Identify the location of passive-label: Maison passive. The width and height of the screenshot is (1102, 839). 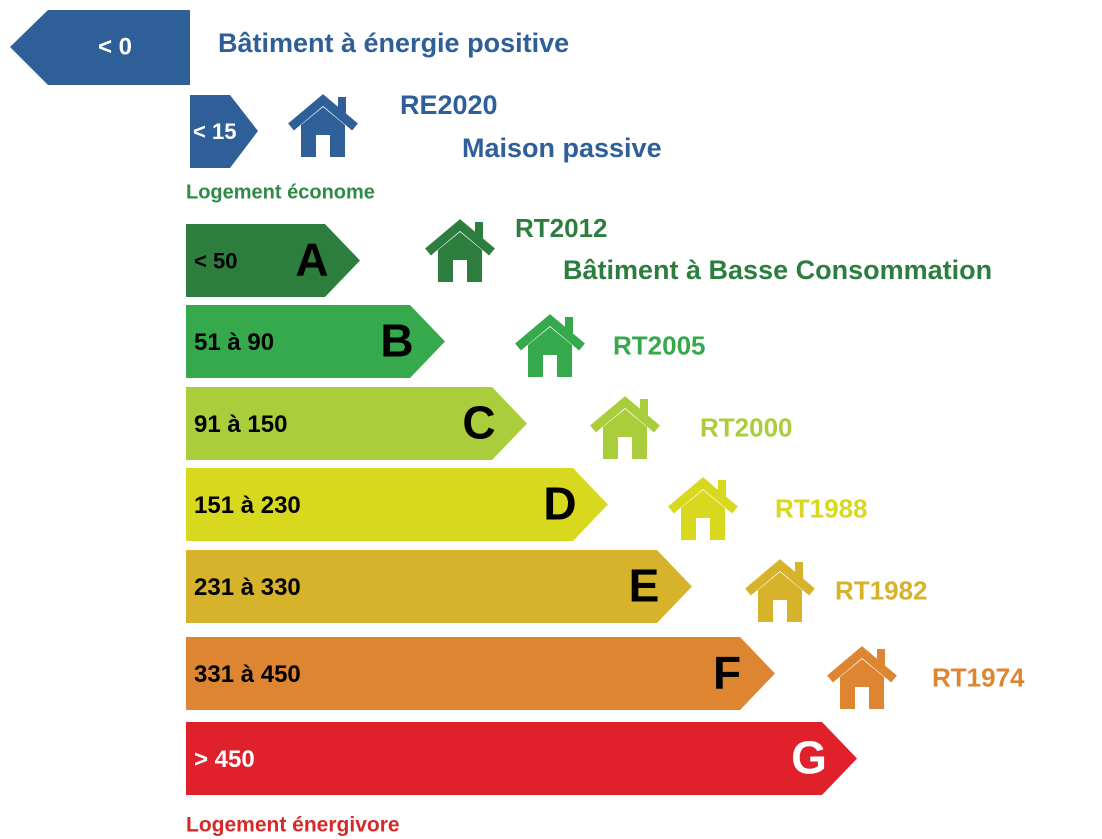
(562, 148).